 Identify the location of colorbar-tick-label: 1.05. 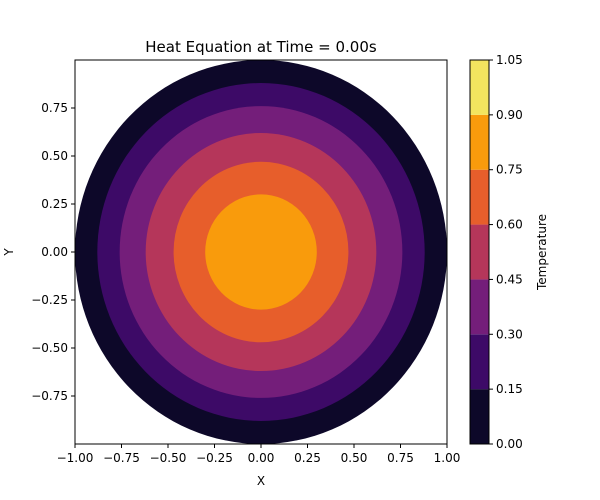
(509, 60).